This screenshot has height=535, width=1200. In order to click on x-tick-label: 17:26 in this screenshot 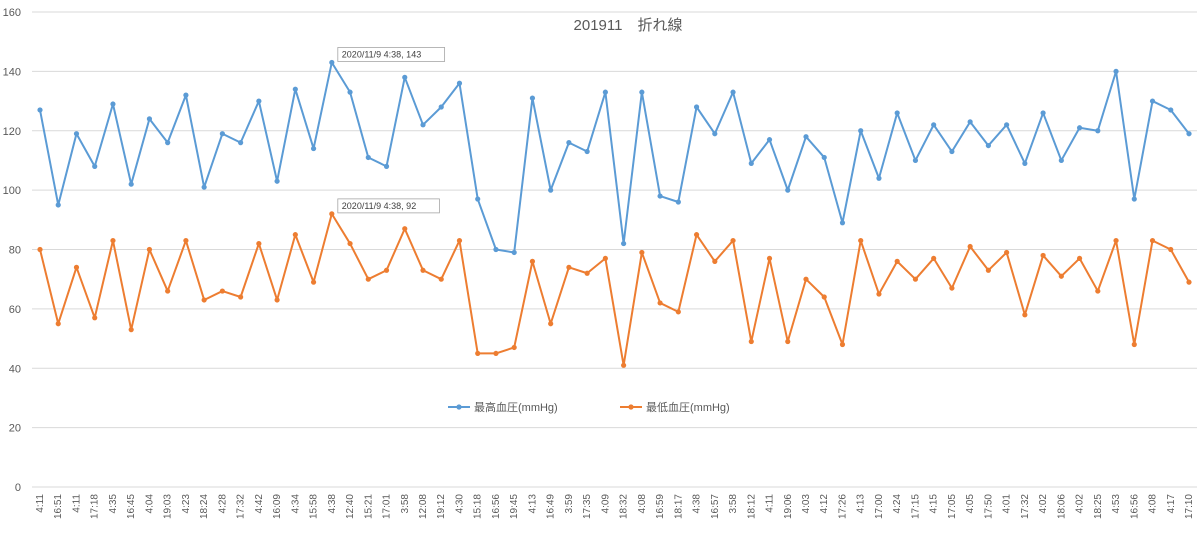, I will do `click(842, 506)`.